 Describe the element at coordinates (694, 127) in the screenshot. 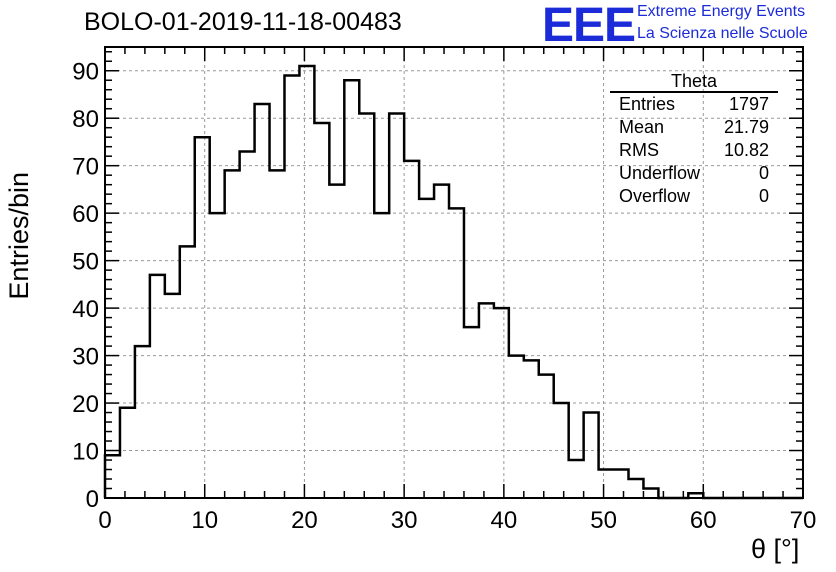

I see `stats-row: Mean 21.79` at that location.